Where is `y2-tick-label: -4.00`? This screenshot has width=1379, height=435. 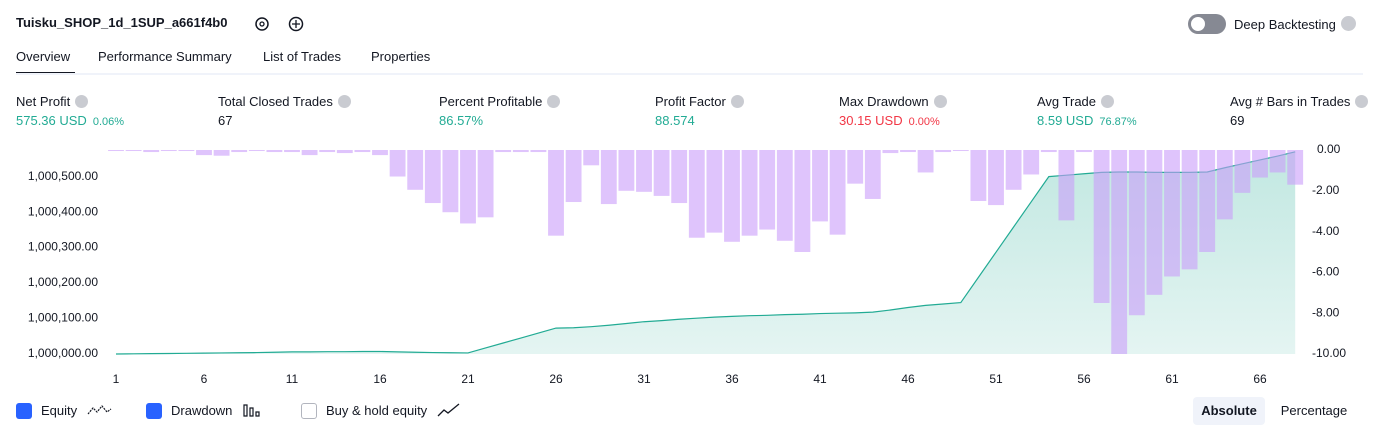
y2-tick-label: -4.00 is located at coordinates (1326, 231).